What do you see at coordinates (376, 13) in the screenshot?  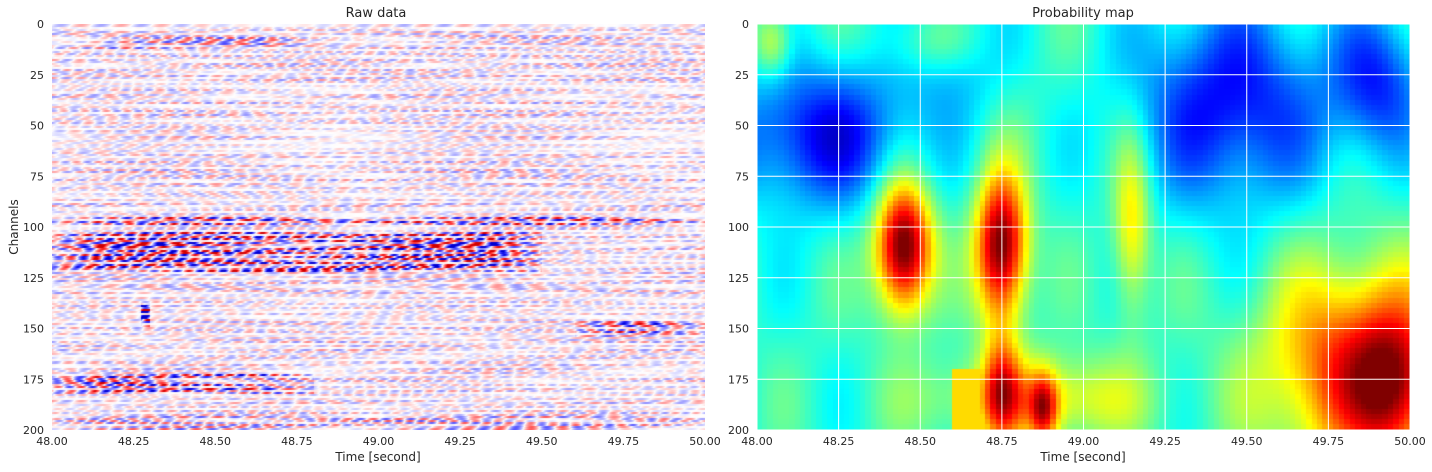 I see `chart-title: Raw data` at bounding box center [376, 13].